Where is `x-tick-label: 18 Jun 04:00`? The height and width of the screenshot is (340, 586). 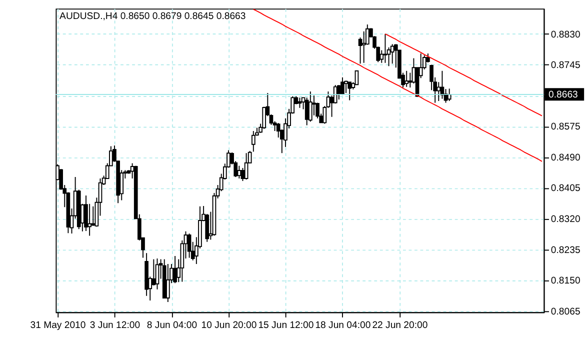
x-tick-label: 18 Jun 04:00 is located at coordinates (343, 325).